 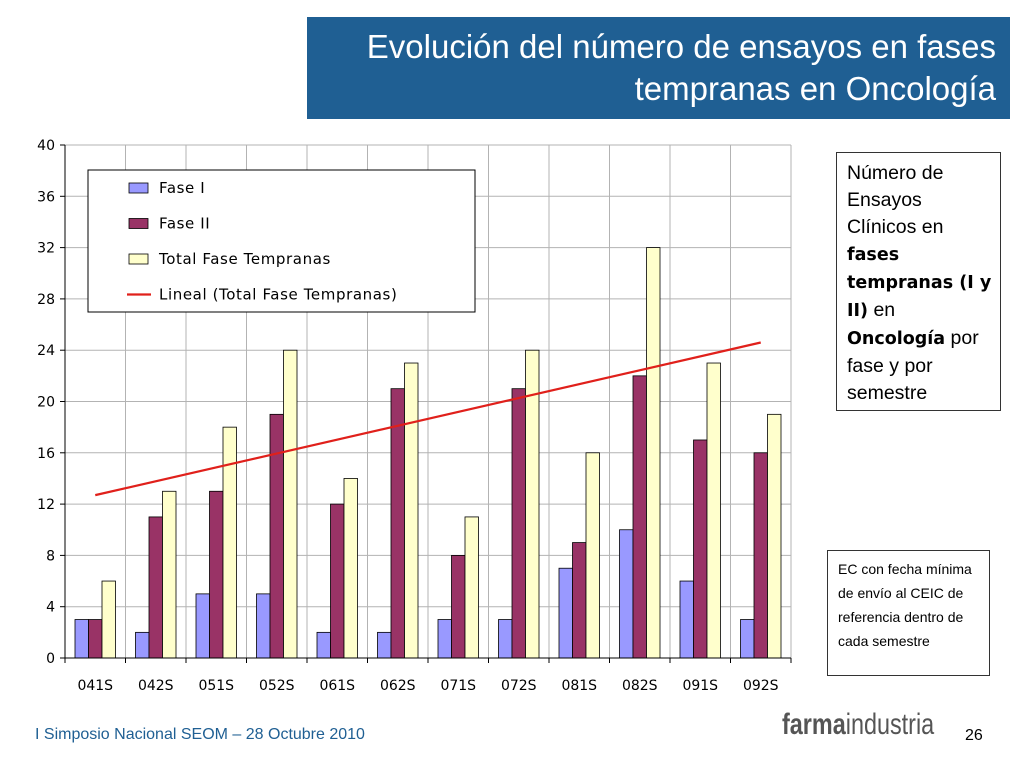 I want to click on total-trendline, so click(x=428, y=419).